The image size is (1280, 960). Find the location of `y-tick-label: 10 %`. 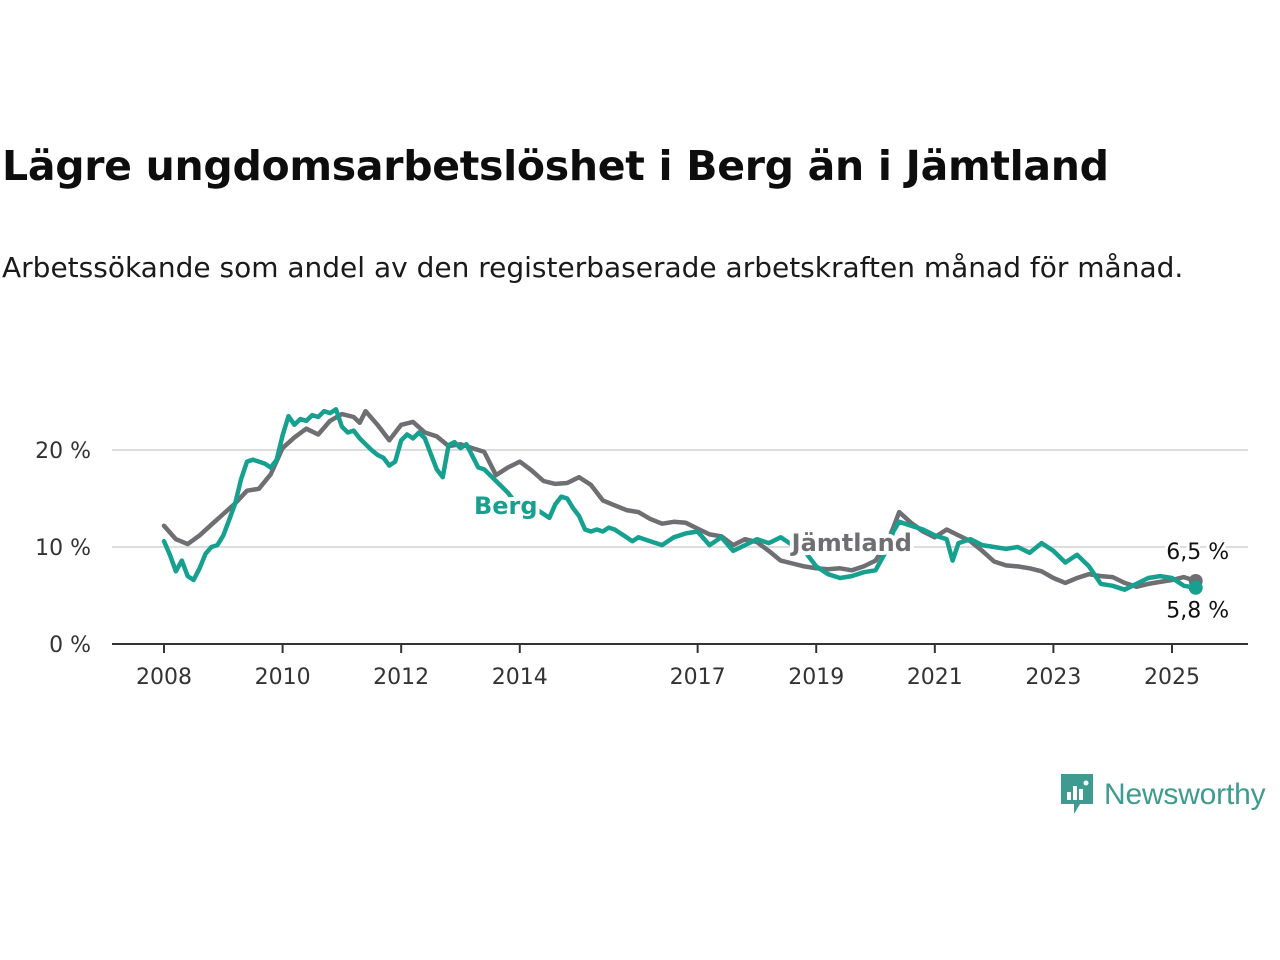

y-tick-label: 10 % is located at coordinates (63, 548).